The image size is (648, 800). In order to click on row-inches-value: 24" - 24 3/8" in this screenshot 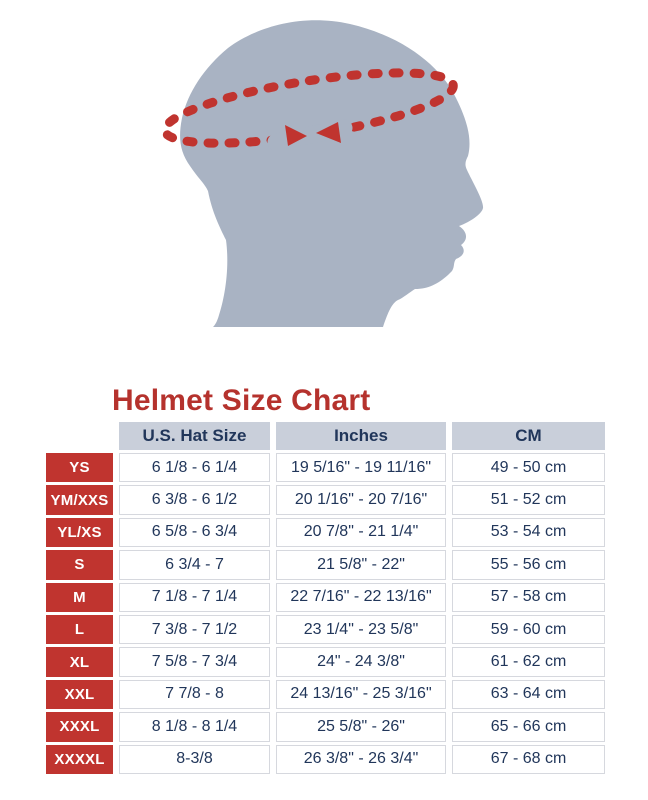, I will do `click(361, 662)`.